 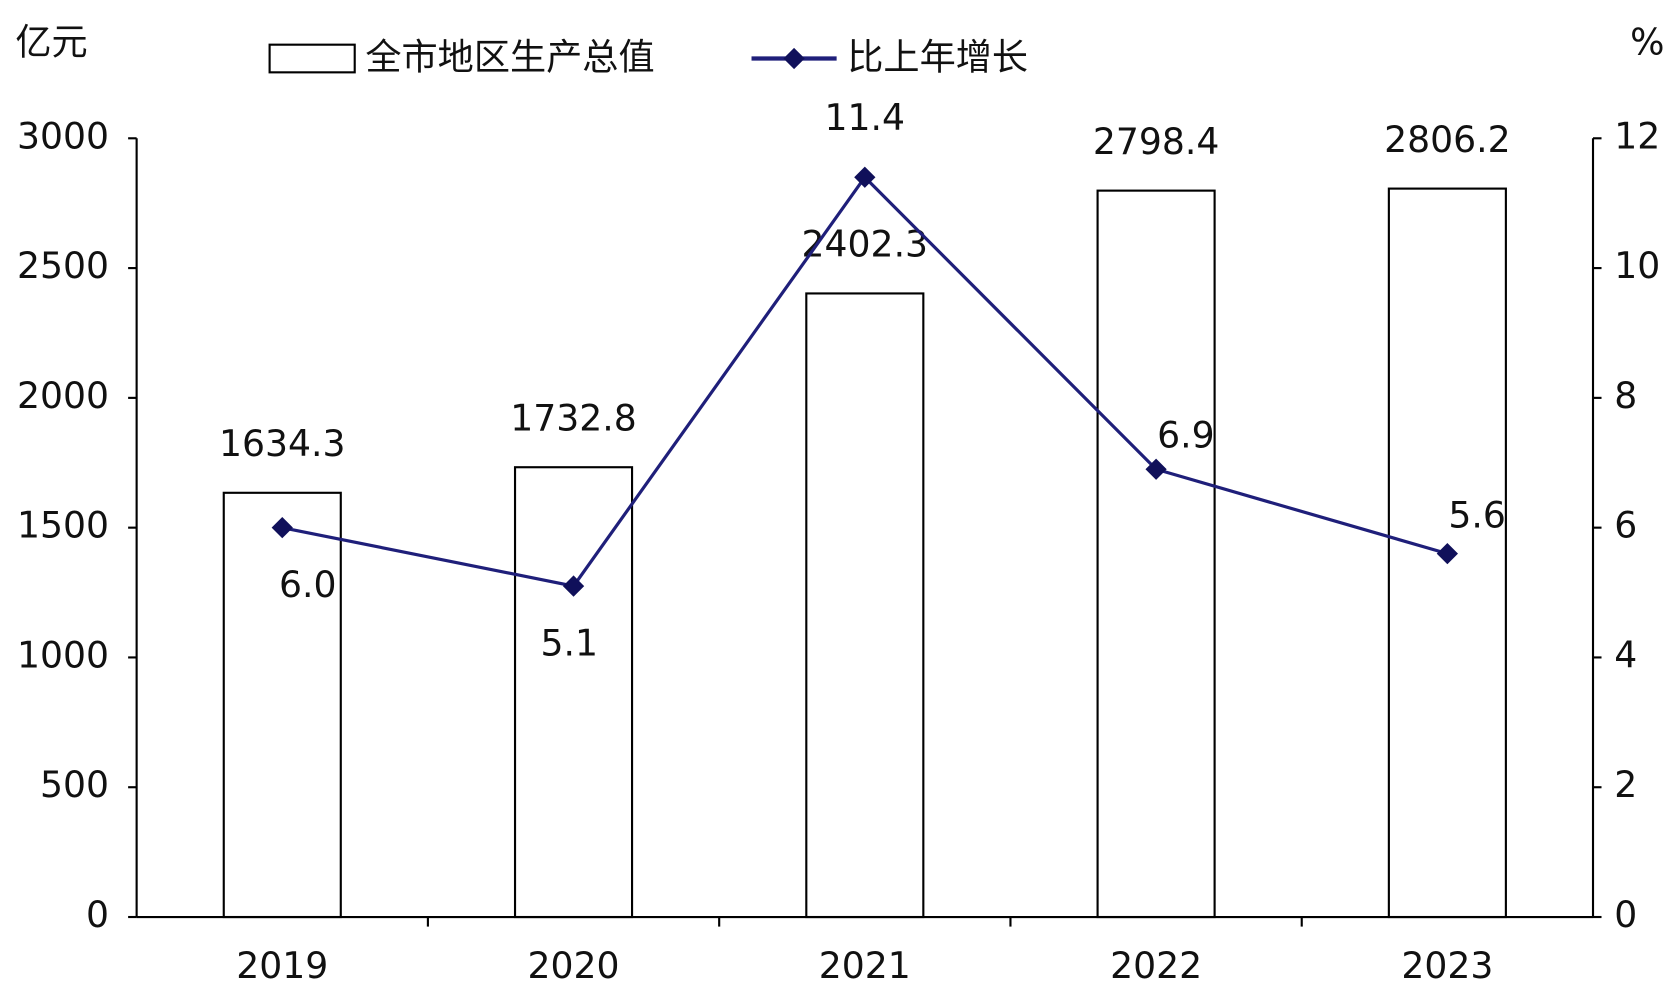 What do you see at coordinates (51, 42) in the screenshot?
I see `y-axis-label: 亿元` at bounding box center [51, 42].